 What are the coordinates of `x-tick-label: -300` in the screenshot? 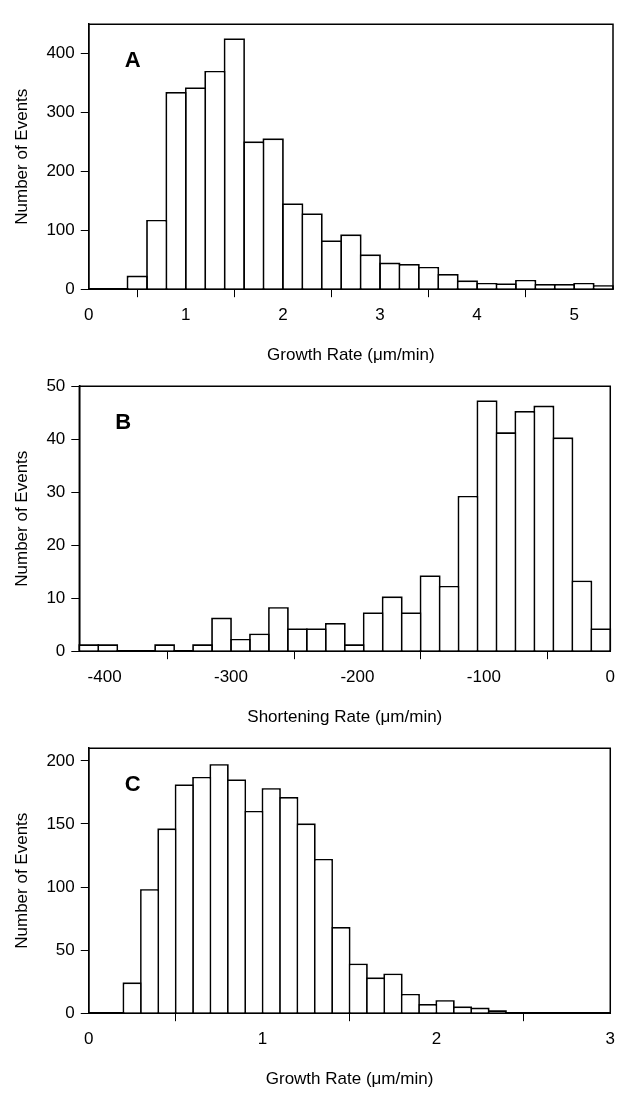 It's located at (231, 677).